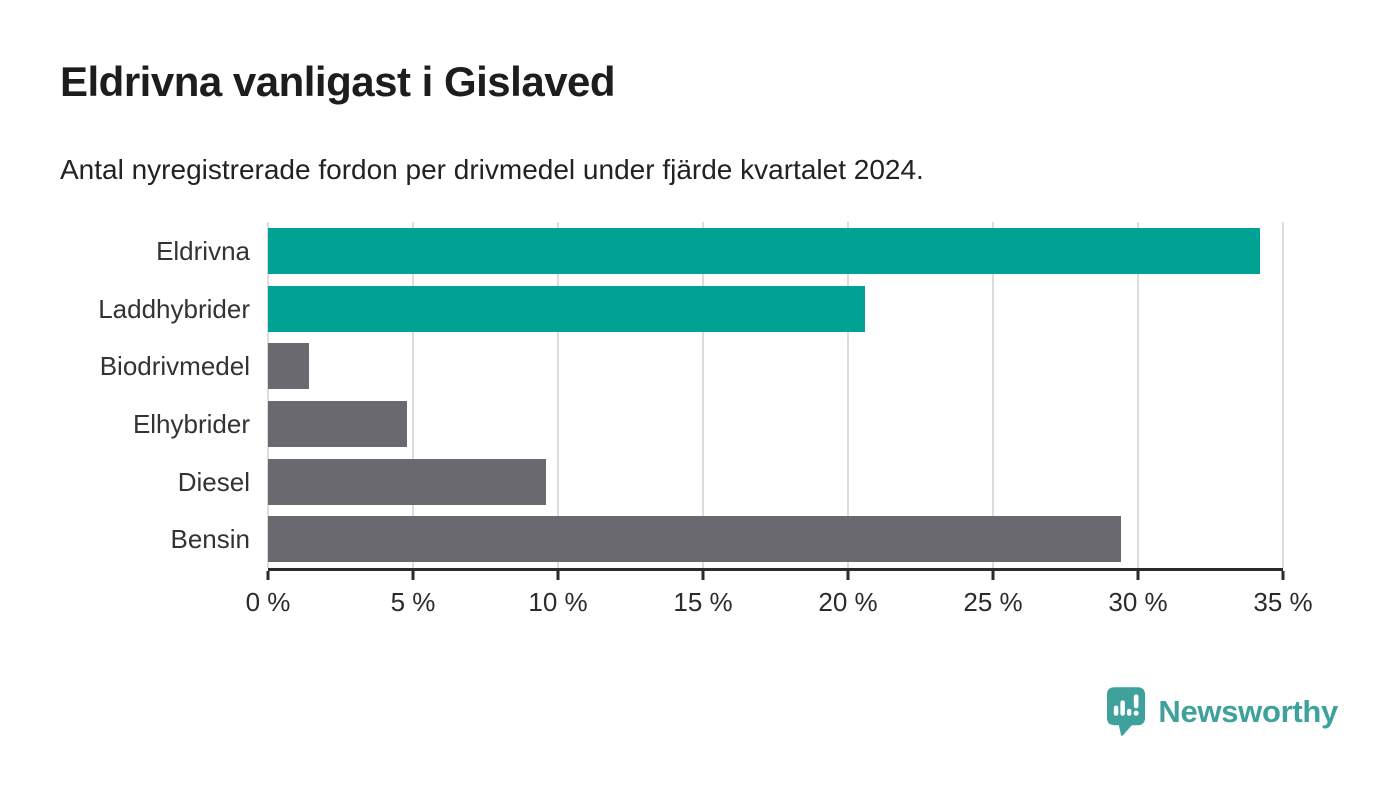 The height and width of the screenshot is (793, 1400). Describe the element at coordinates (848, 602) in the screenshot. I see `x-tick-label-20: 20 %` at that location.